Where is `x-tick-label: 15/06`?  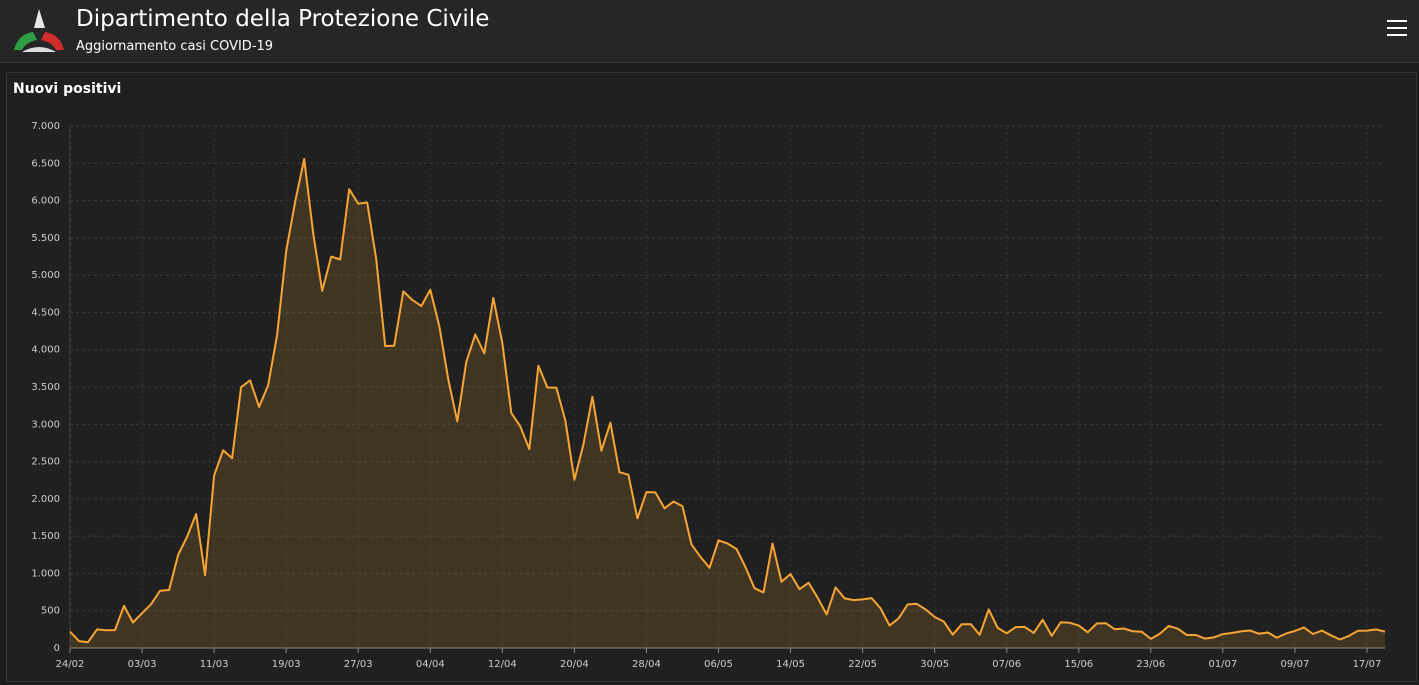 x-tick-label: 15/06 is located at coordinates (1078, 664).